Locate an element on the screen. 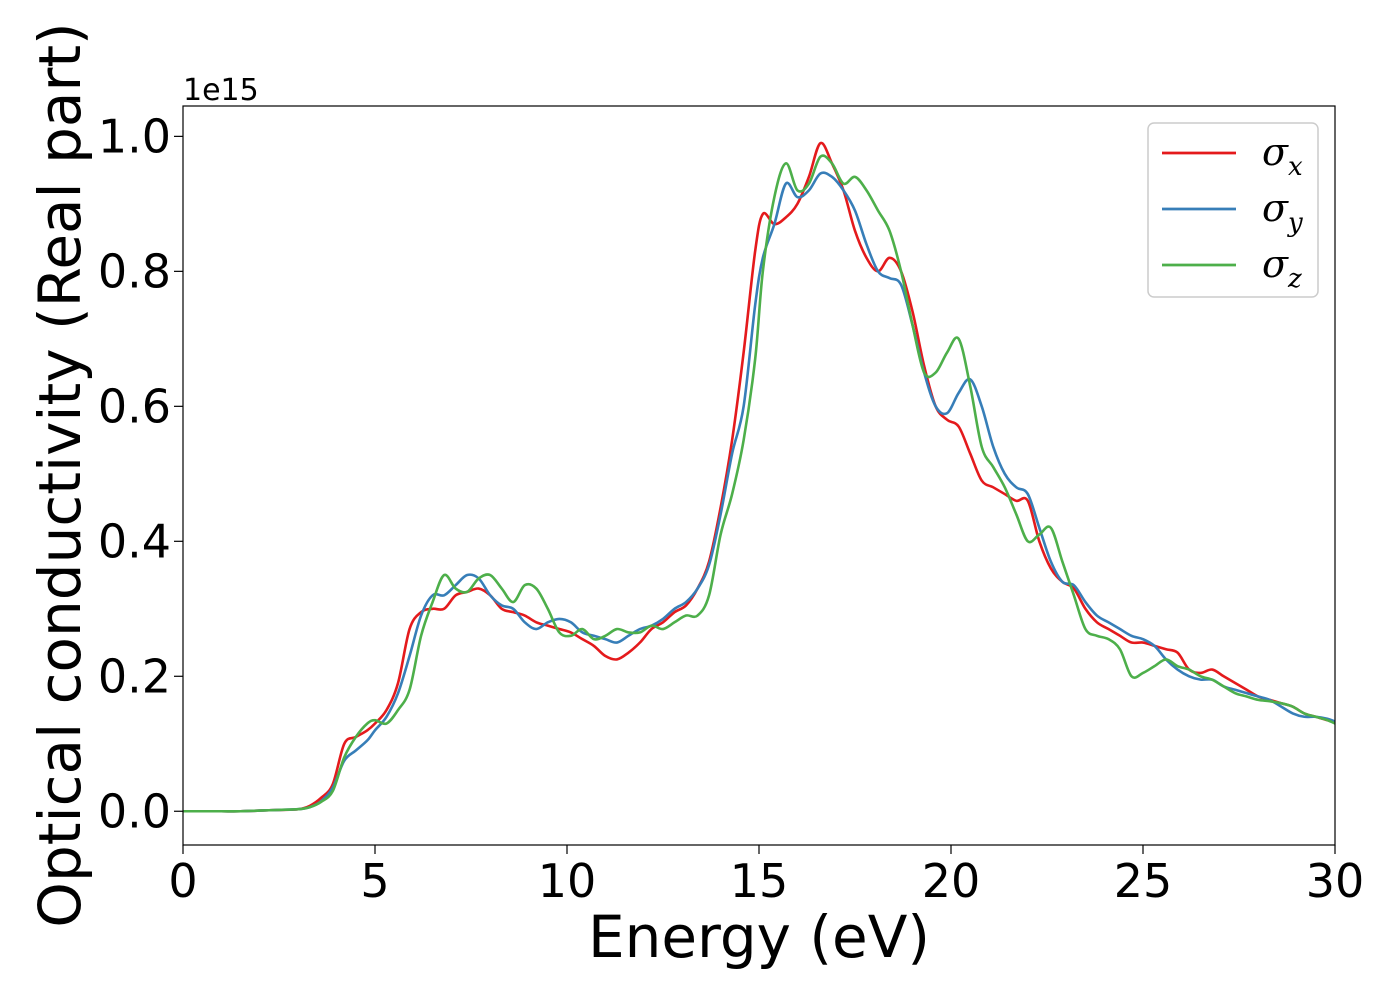 This screenshot has width=1400, height=1000. x-tick-label: 20 is located at coordinates (951, 881).